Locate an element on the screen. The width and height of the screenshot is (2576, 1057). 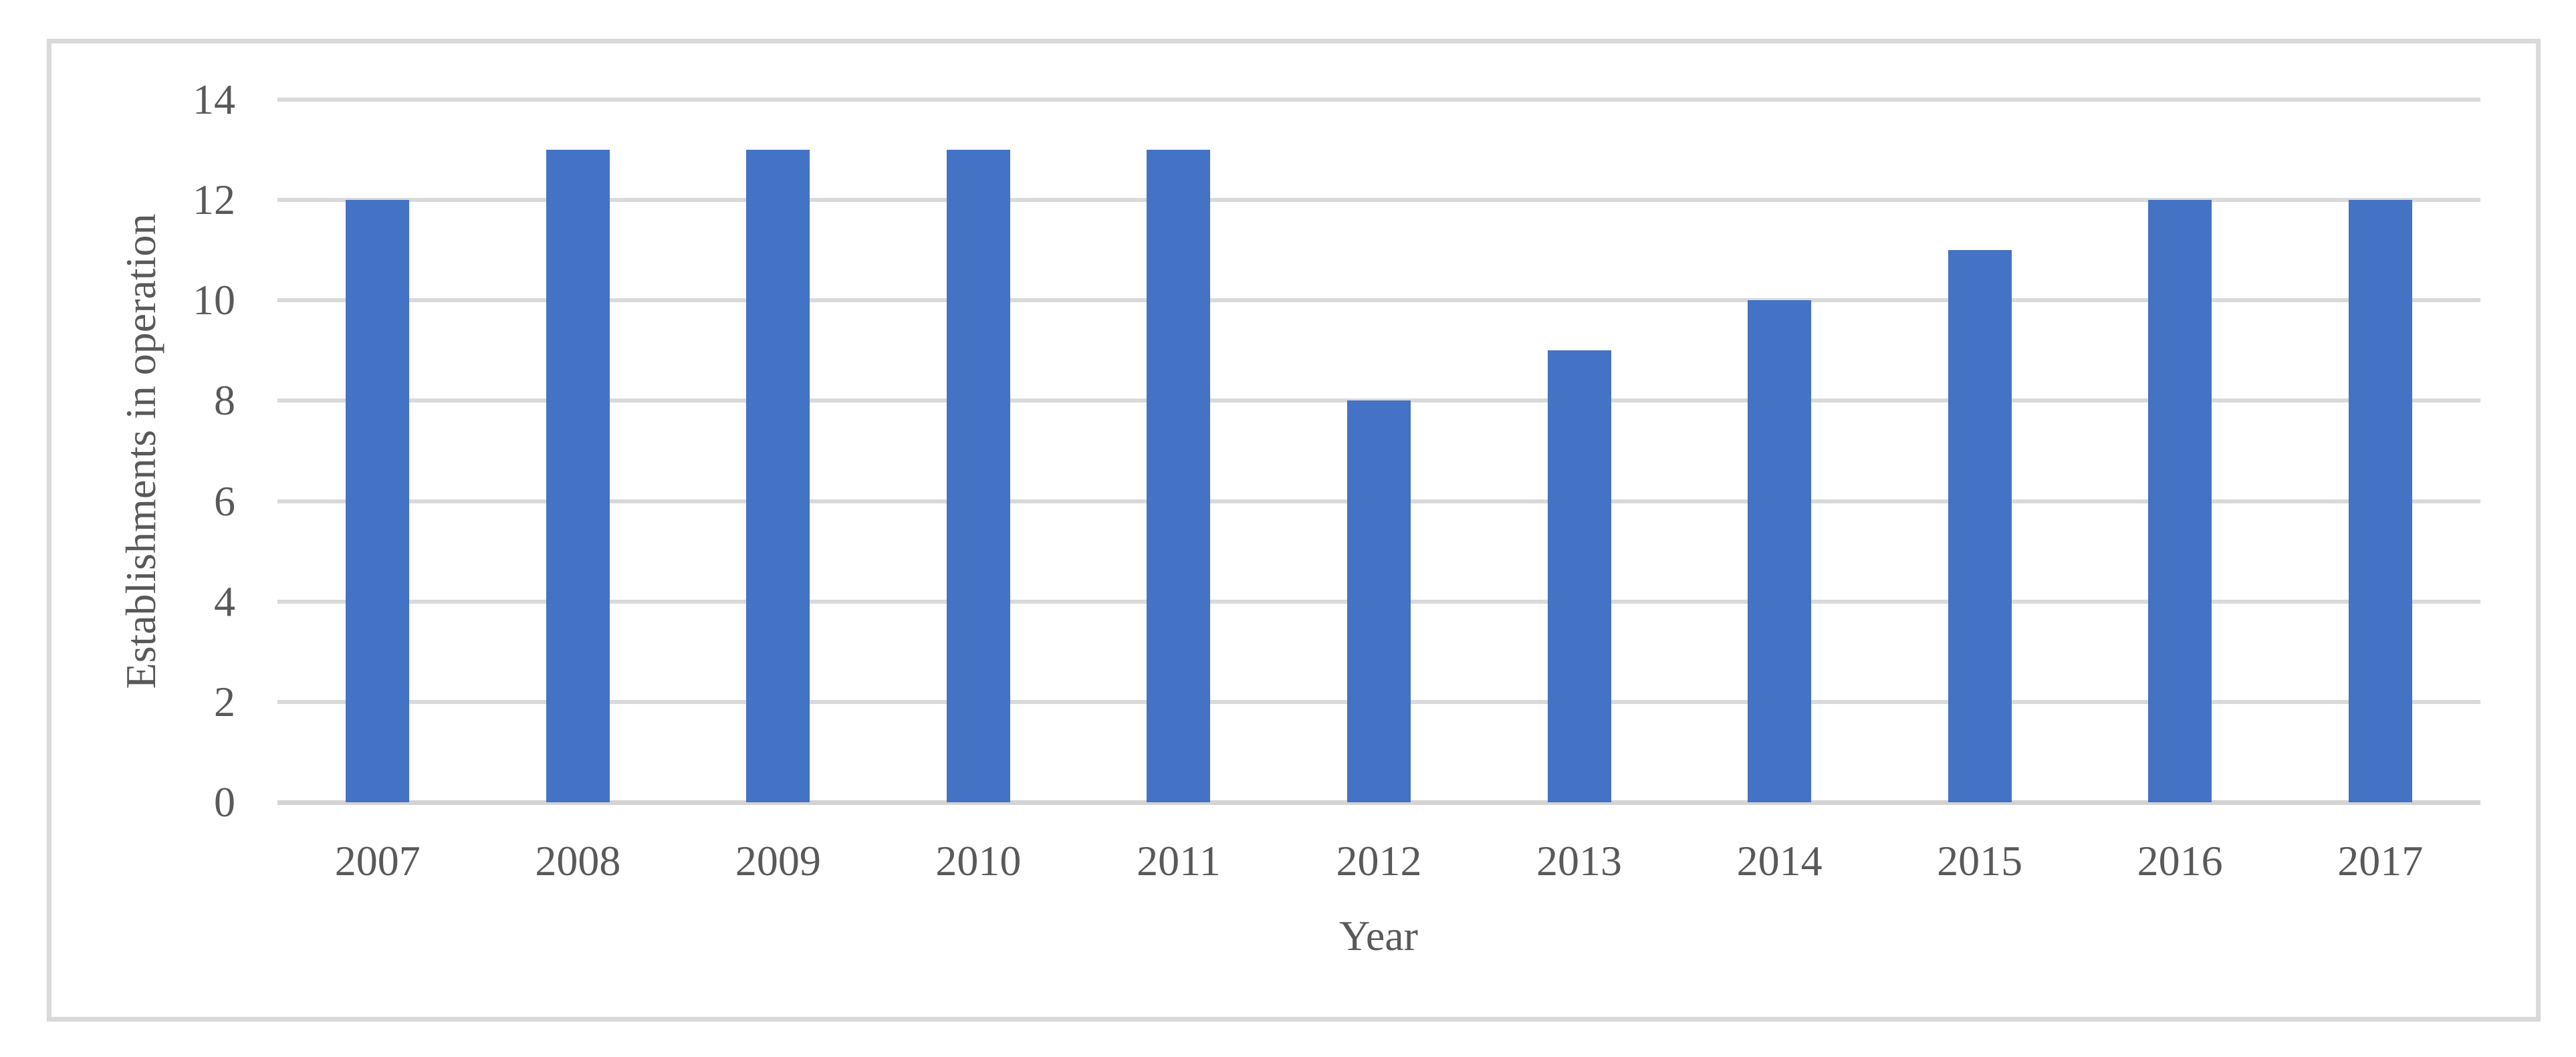
x-tick-label-2016: 2016 is located at coordinates (2180, 861).